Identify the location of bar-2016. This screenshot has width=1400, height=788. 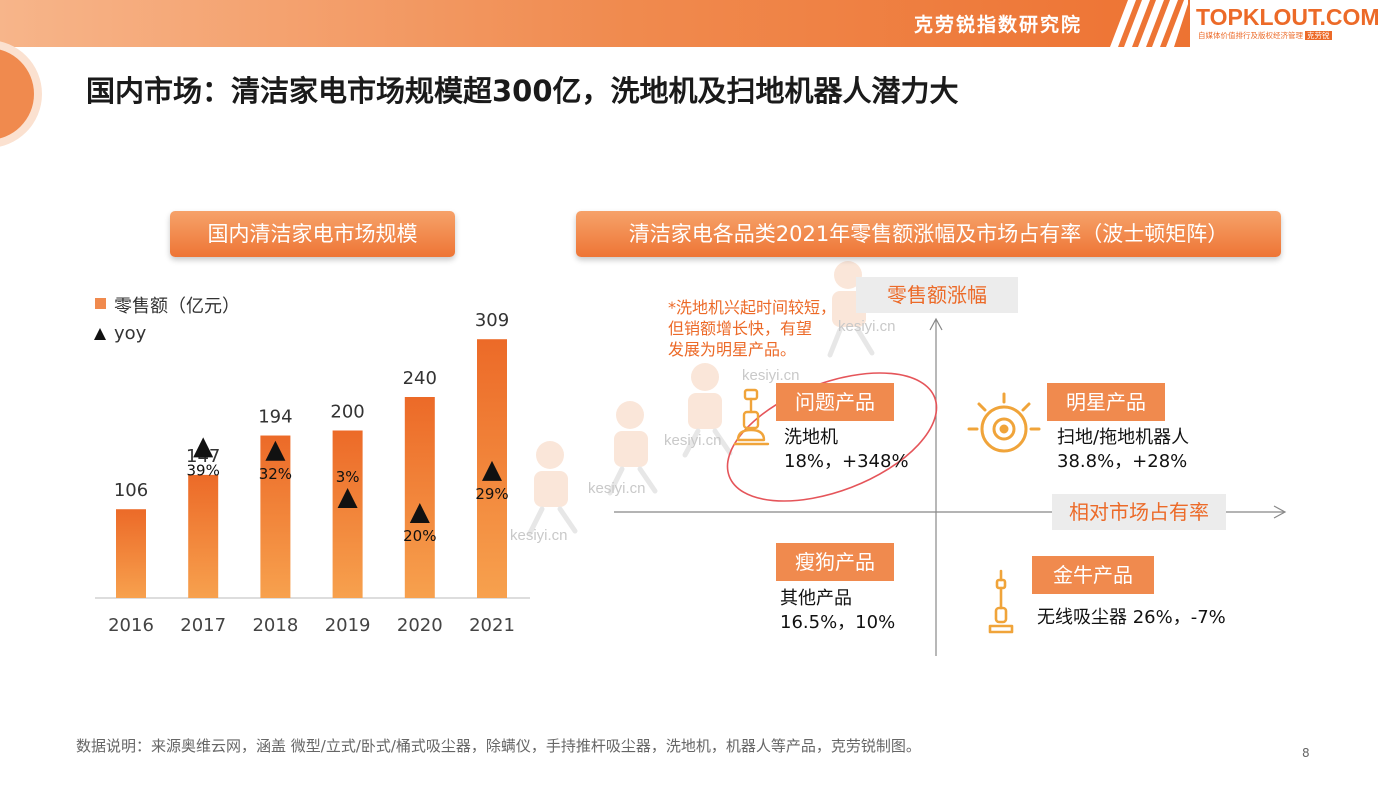
(131, 553).